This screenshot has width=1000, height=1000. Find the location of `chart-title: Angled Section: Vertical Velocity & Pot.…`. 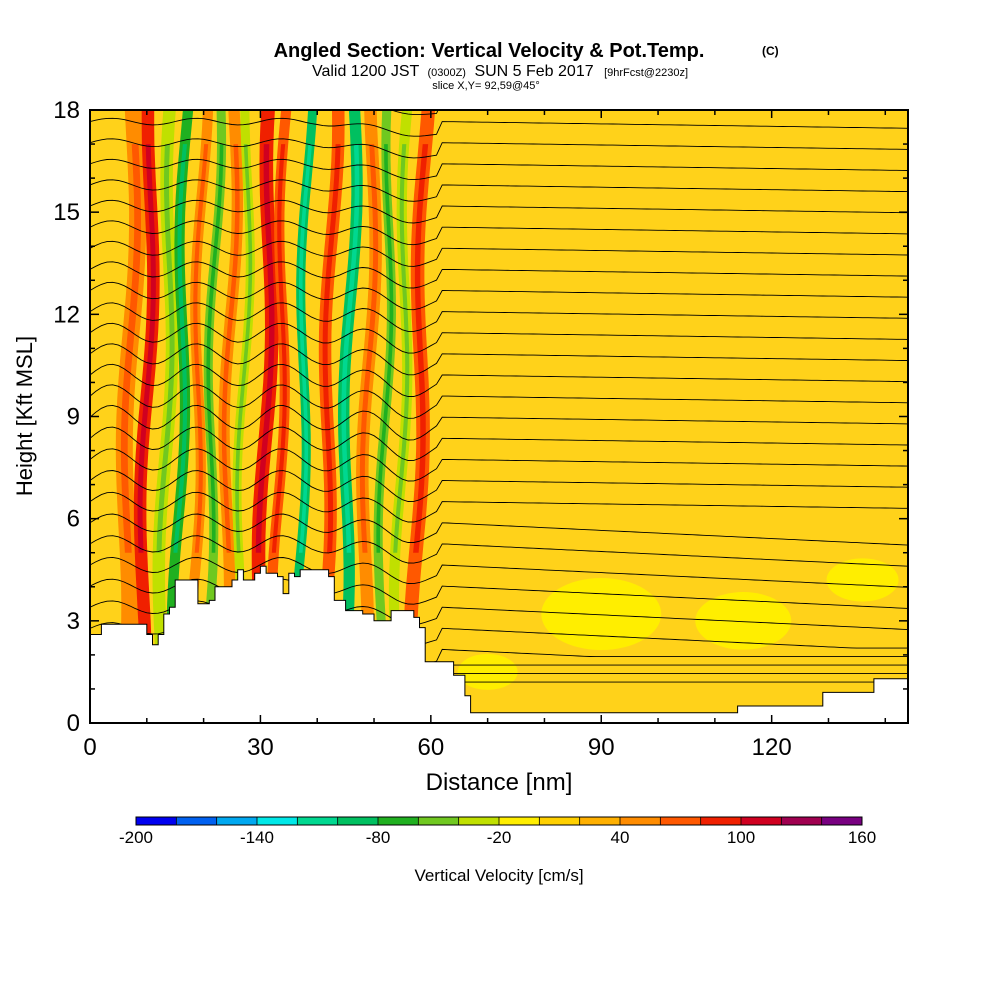

chart-title: Angled Section: Vertical Velocity & Pot.… is located at coordinates (489, 51).